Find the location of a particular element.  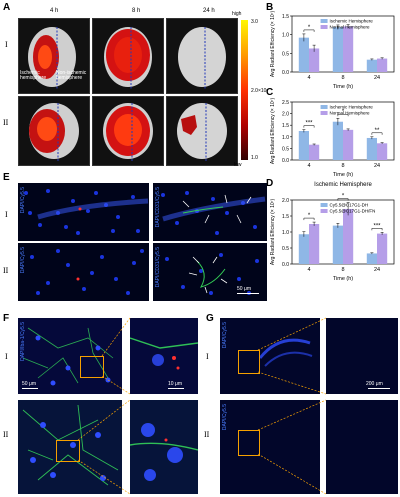

ivis-brain-24h-ii is located at coordinates (202, 131).